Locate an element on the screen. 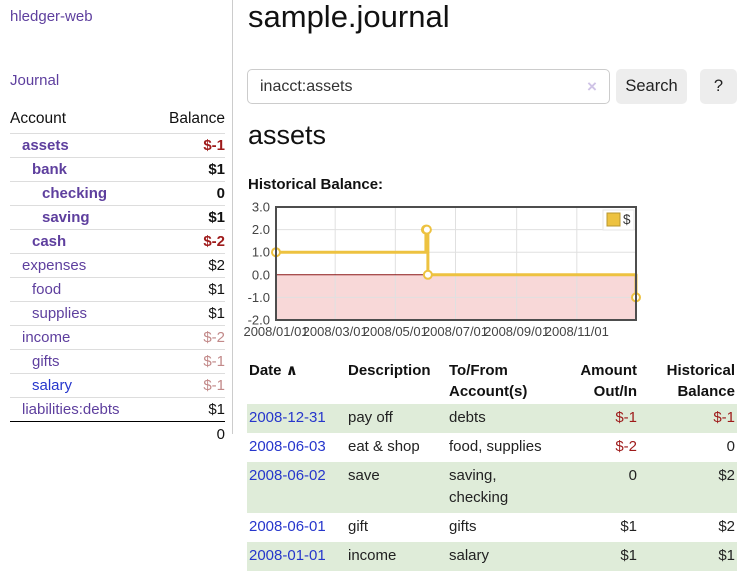  svg-text: 2.0 is located at coordinates (261, 229).